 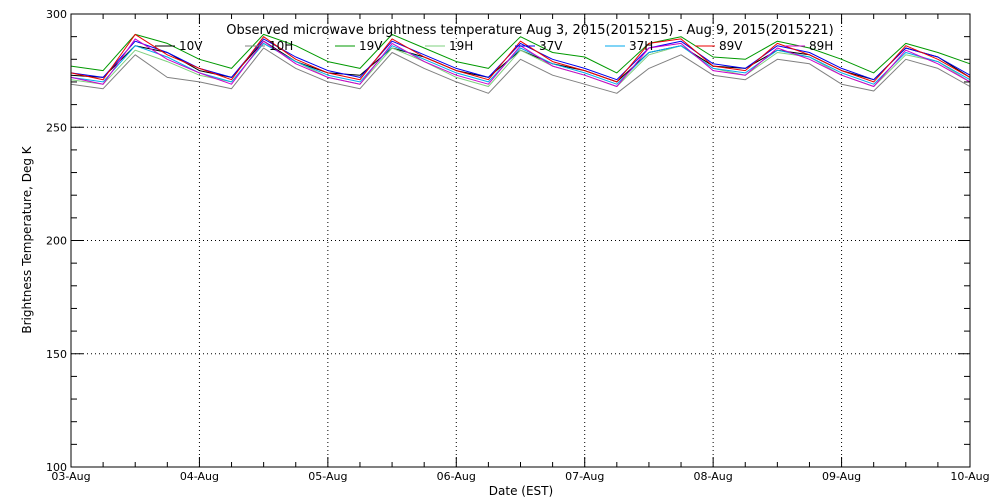 I want to click on legend: 10V 10H 19V 19H 37V 37H 89V 89H, so click(x=494, y=46).